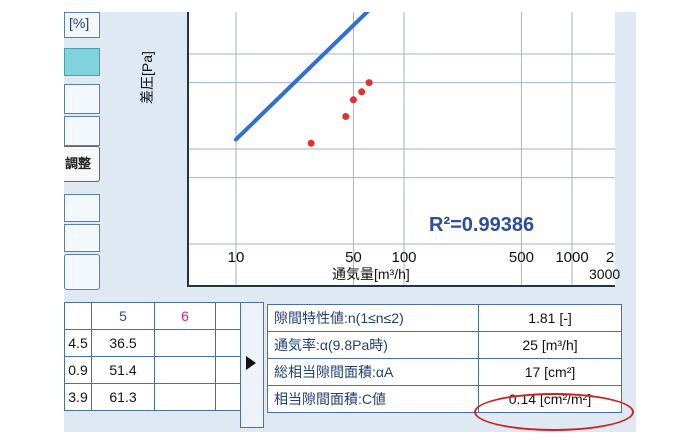 This screenshot has width=700, height=440. Describe the element at coordinates (373, 399) in the screenshot. I see `result-label: 相当隙間面積:C値` at that location.